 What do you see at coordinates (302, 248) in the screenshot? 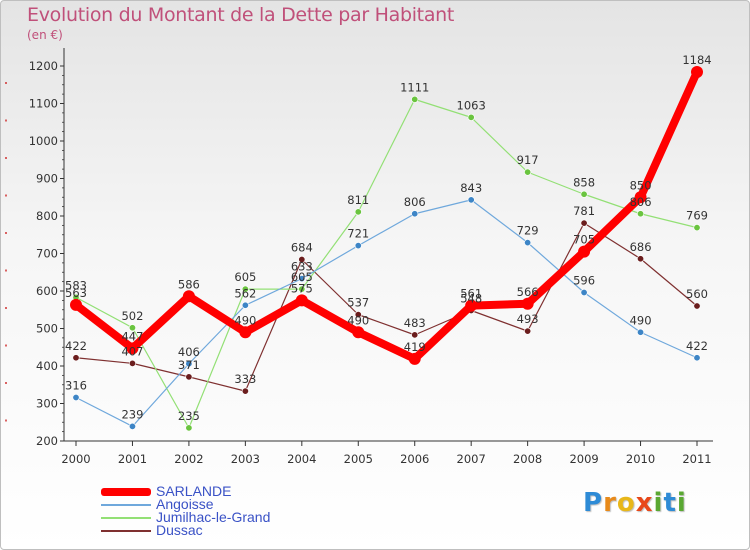
I see `data-label: 684` at bounding box center [302, 248].